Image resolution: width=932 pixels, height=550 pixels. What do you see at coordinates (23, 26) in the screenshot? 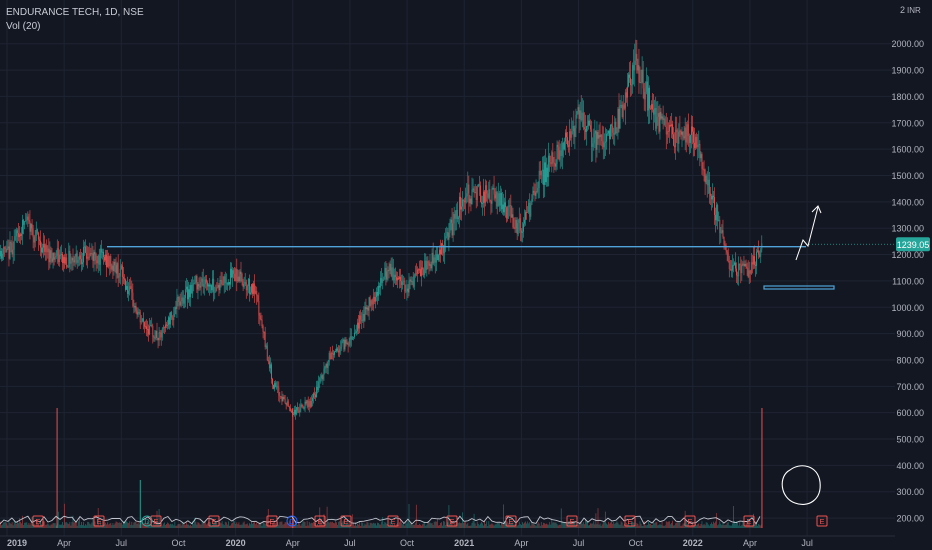
I see `volume-indicator-label: Vol (20)` at bounding box center [23, 26].